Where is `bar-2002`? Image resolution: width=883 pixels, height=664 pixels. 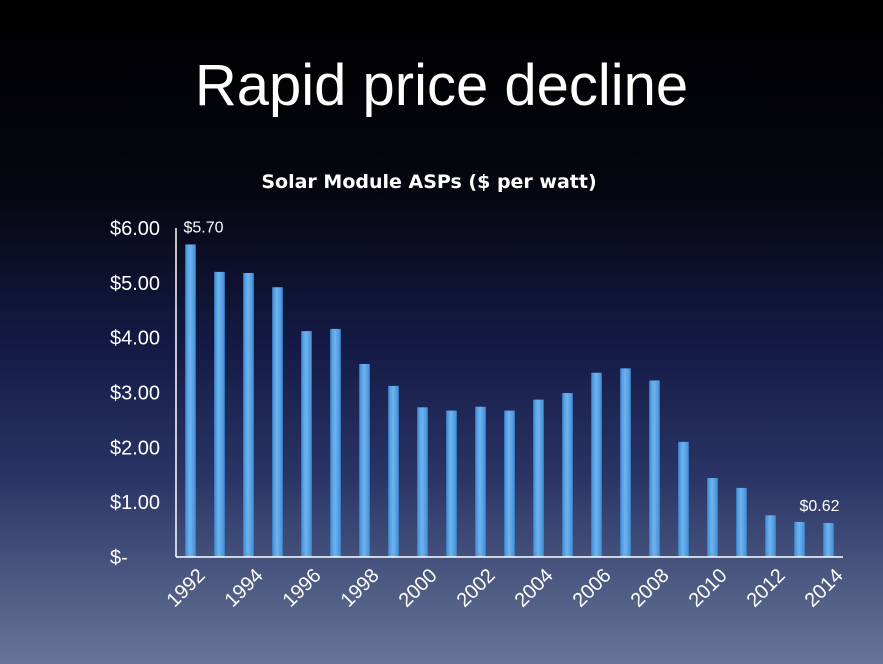
bar-2002 is located at coordinates (480, 481).